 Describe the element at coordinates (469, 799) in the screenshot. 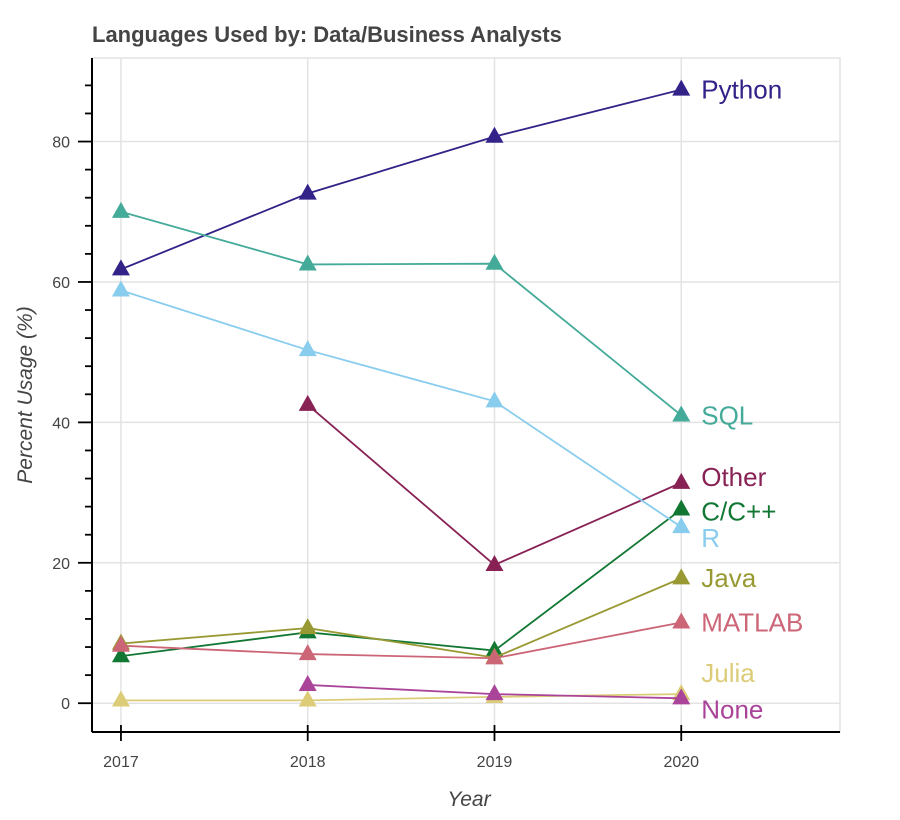

I see `x-axis-label: Year` at that location.